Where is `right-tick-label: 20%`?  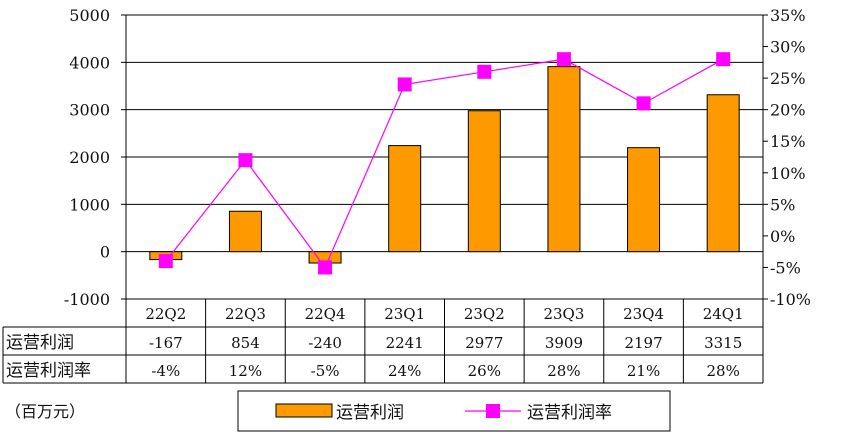
right-tick-label: 20% is located at coordinates (788, 110).